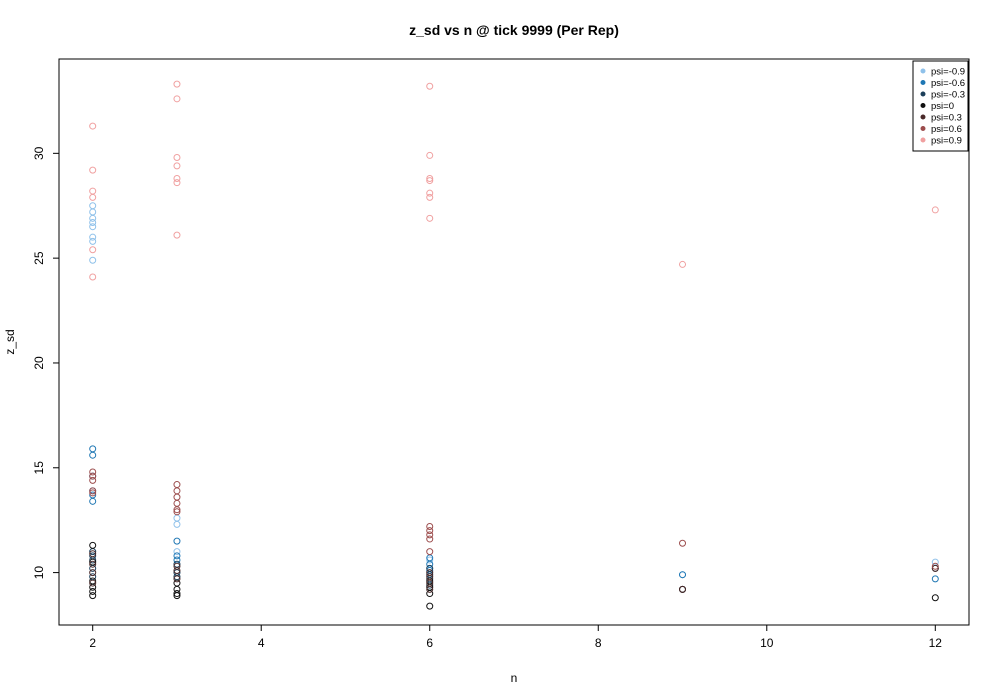  I want to click on legend-entry: psi=0.3, so click(946, 118).